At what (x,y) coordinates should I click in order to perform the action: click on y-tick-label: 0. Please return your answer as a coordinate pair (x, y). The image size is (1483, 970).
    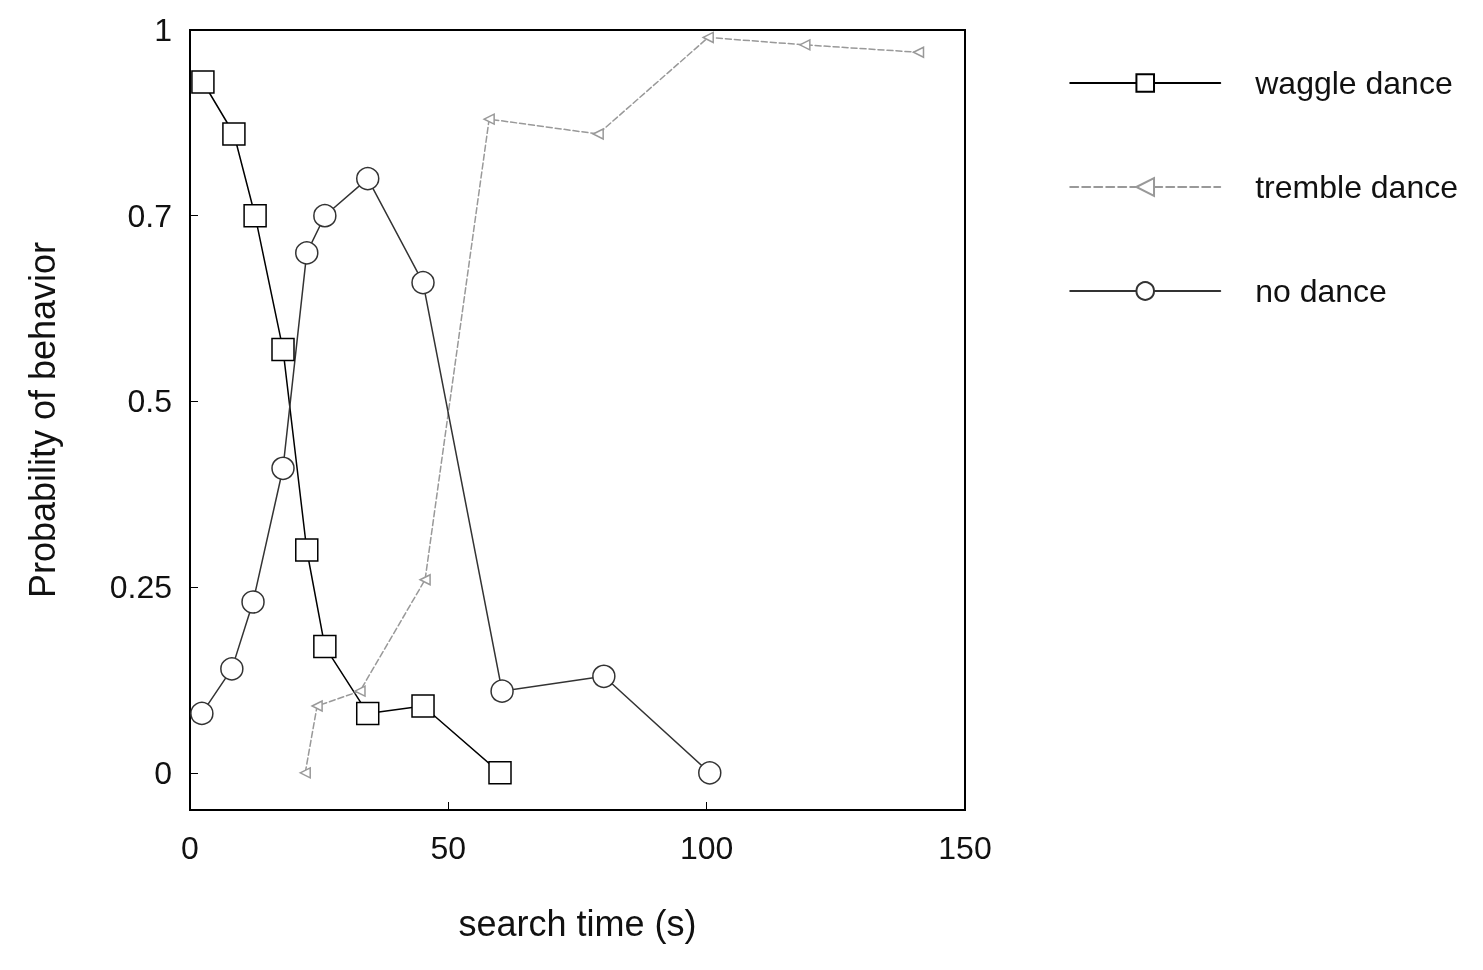
    Looking at the image, I should click on (163, 772).